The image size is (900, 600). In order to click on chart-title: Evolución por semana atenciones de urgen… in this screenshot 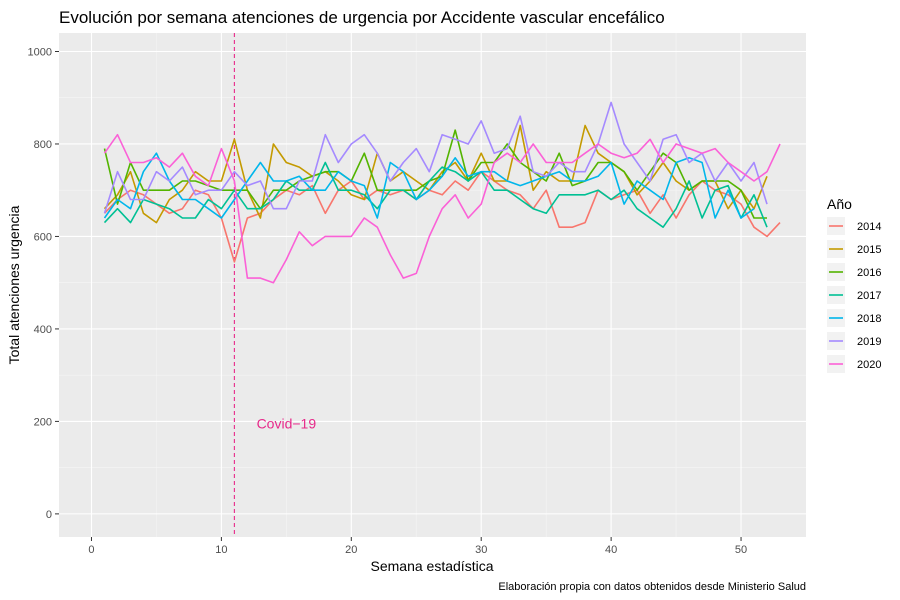, I will do `click(362, 17)`.